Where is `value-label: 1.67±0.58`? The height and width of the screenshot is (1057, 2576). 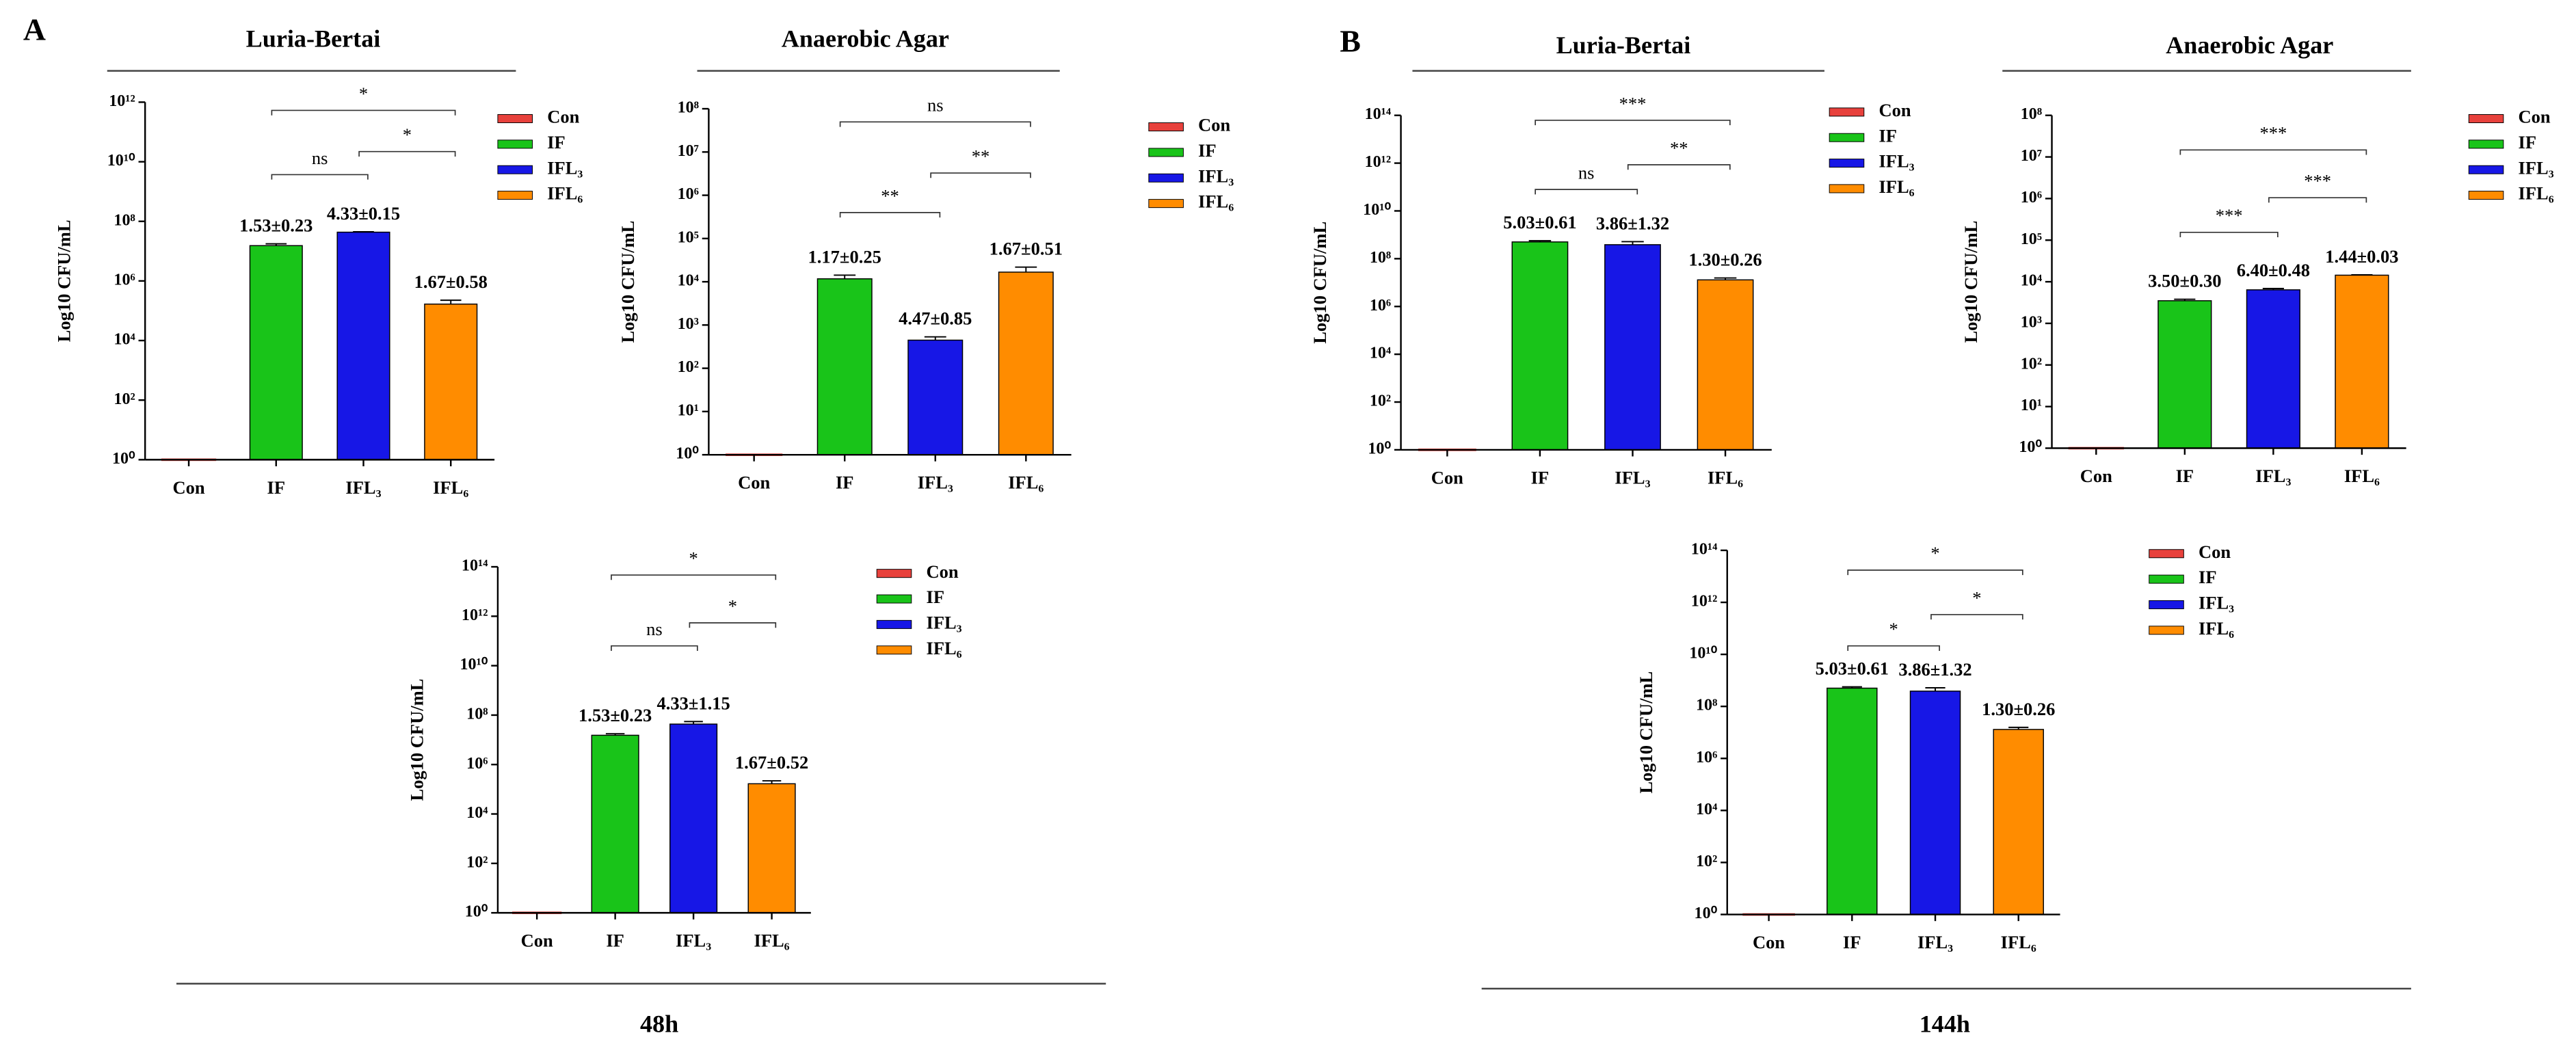
value-label: 1.67±0.58 is located at coordinates (451, 281).